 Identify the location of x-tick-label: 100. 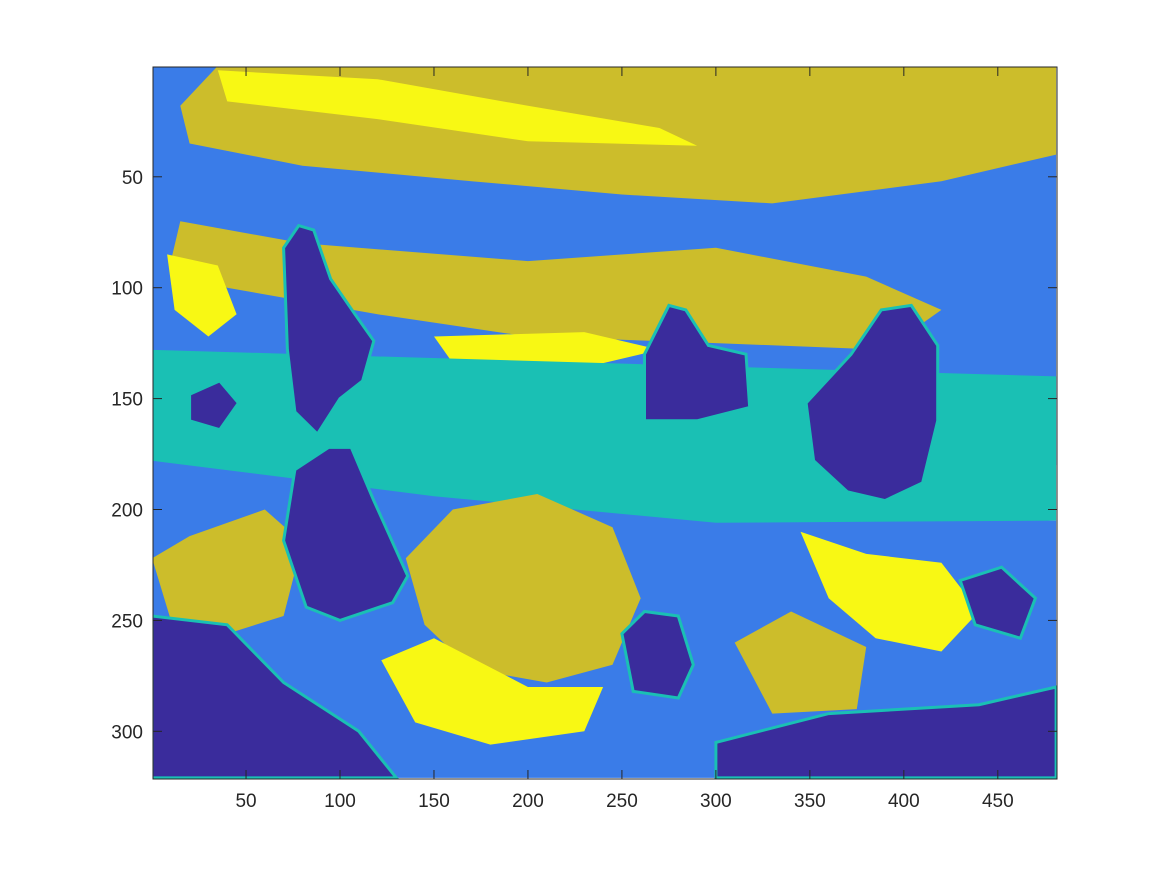
(340, 801).